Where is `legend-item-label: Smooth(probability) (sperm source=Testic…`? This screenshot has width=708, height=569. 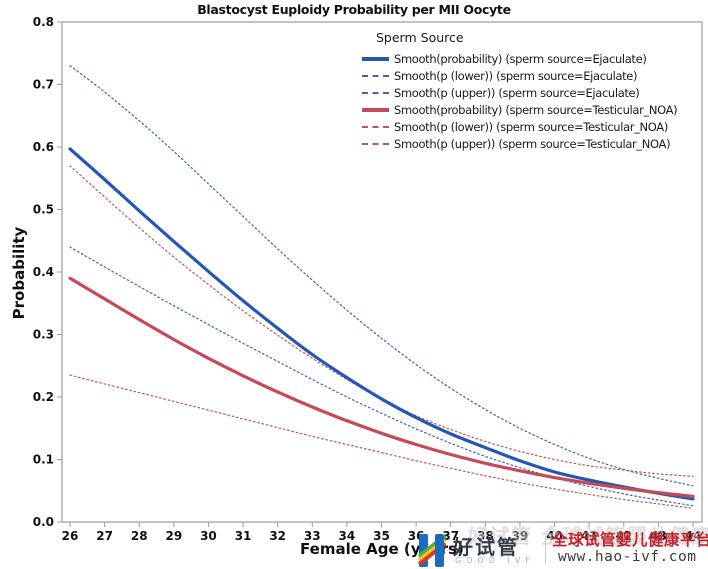 legend-item-label: Smooth(probability) (sperm source=Testic… is located at coordinates (536, 109).